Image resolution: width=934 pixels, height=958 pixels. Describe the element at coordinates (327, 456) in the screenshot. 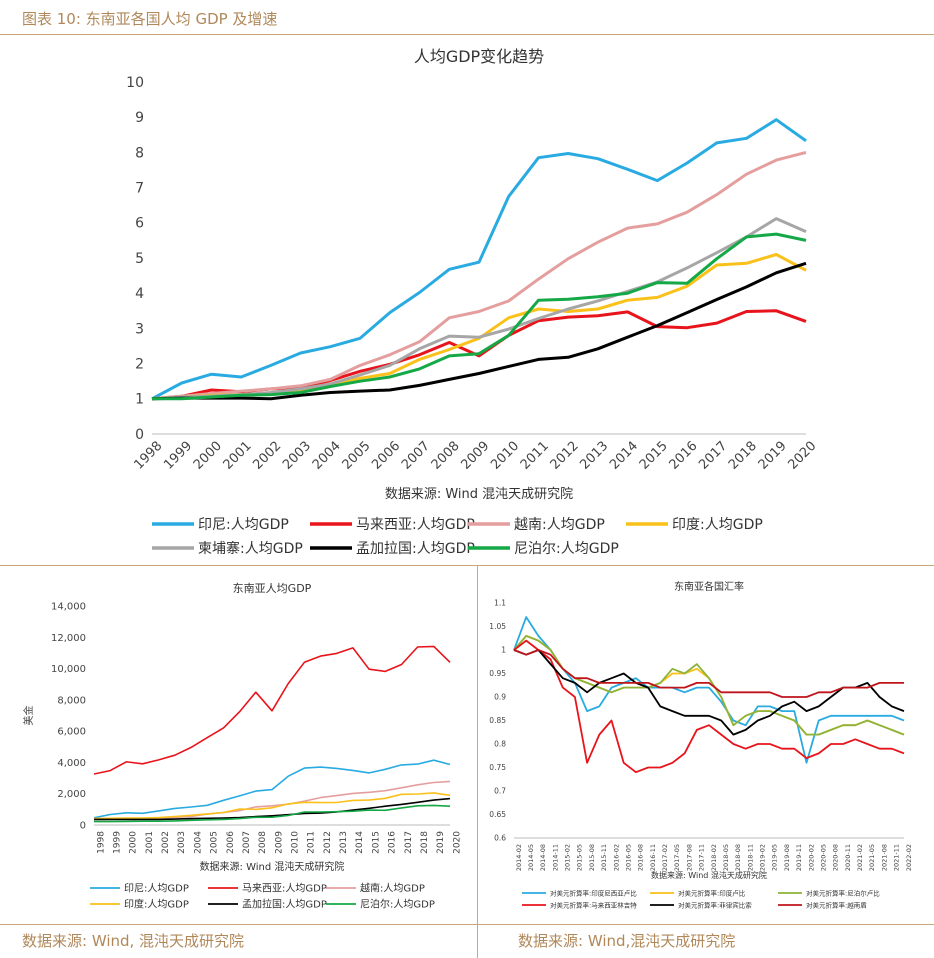

I see `x-tick-label: 2004` at that location.